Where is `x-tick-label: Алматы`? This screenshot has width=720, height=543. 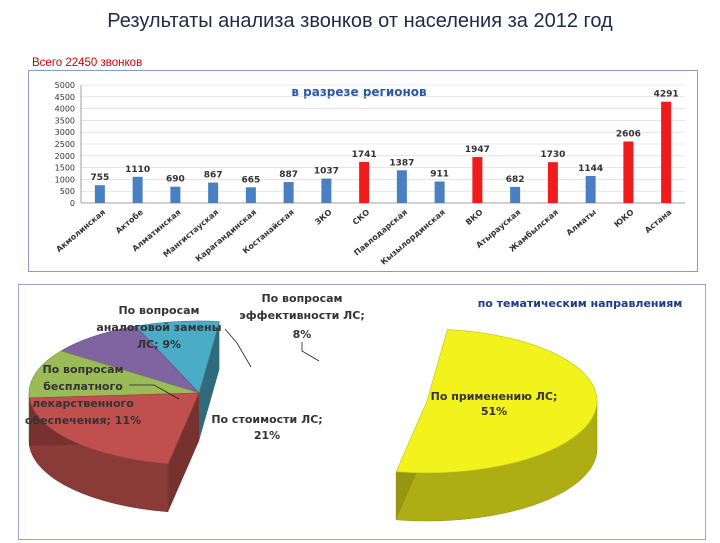 x-tick-label: Алматы is located at coordinates (581, 223).